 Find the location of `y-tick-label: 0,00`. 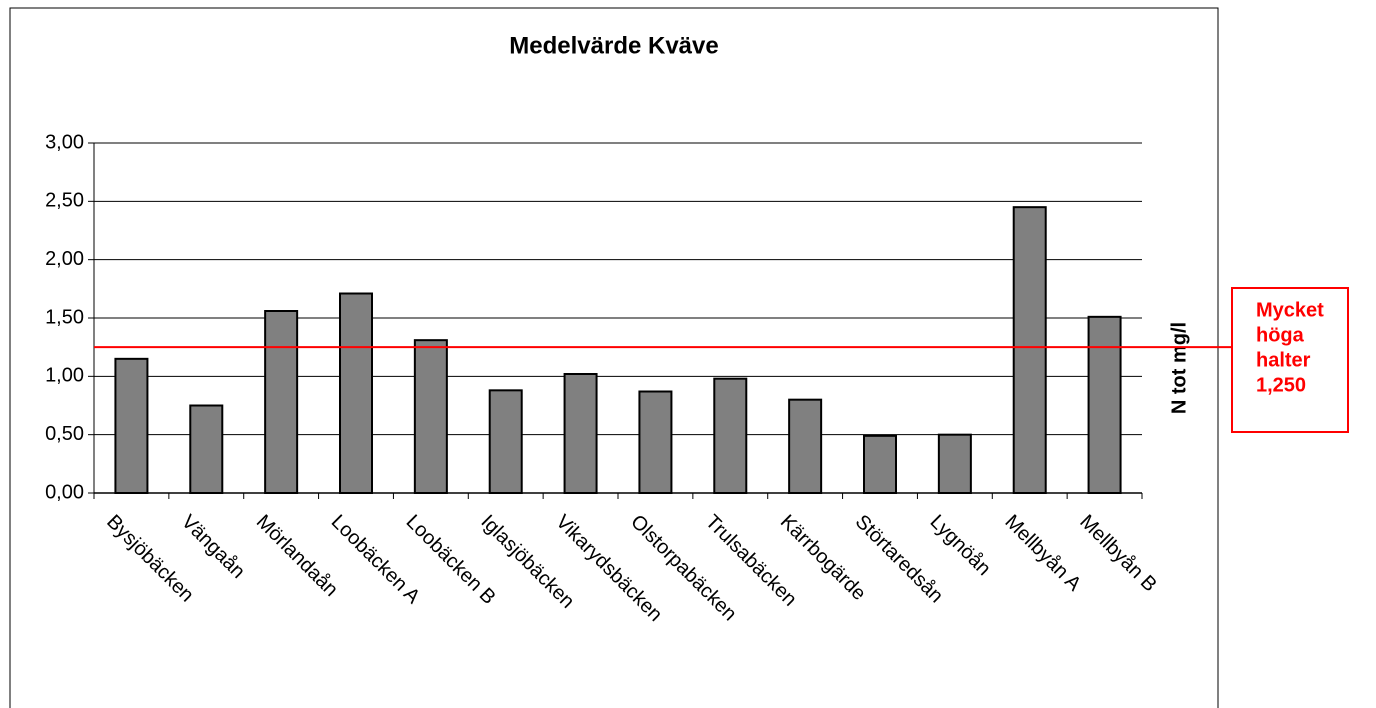

y-tick-label: 0,00 is located at coordinates (64, 492).